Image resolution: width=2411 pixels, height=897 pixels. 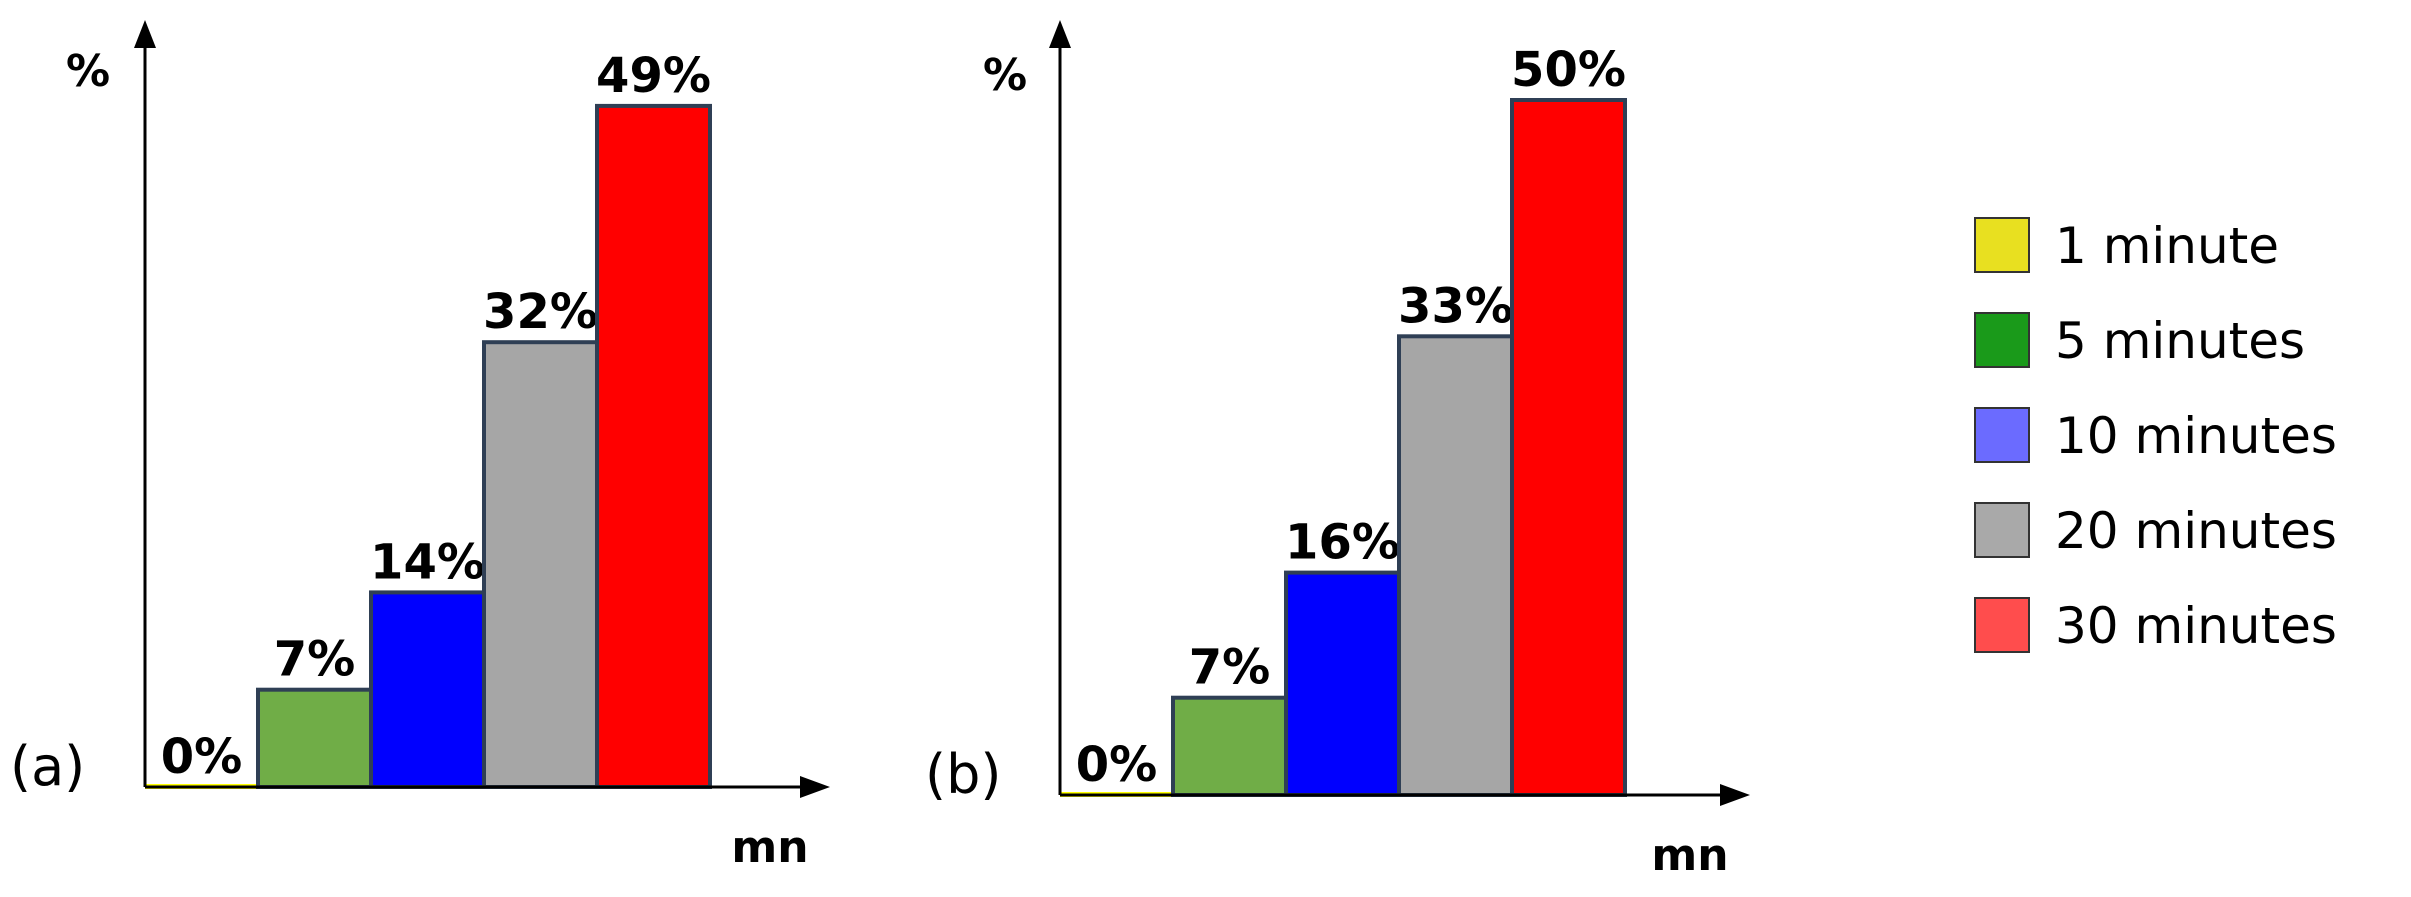 What do you see at coordinates (540, 312) in the screenshot?
I see `bar-value-label: 32%` at bounding box center [540, 312].